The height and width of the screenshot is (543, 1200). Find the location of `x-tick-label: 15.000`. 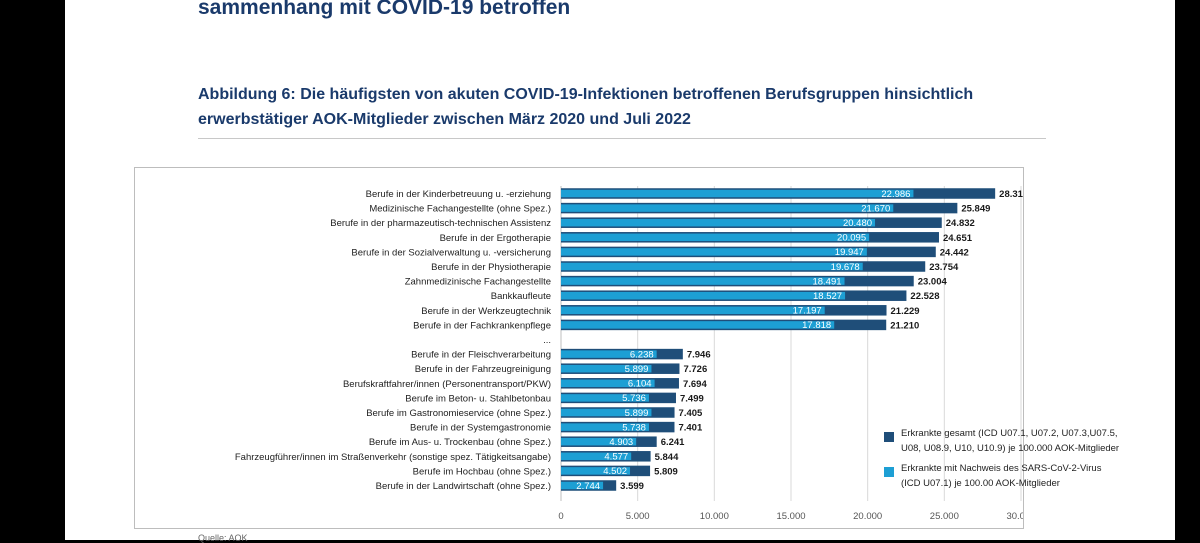

x-tick-label: 15.000 is located at coordinates (790, 516).